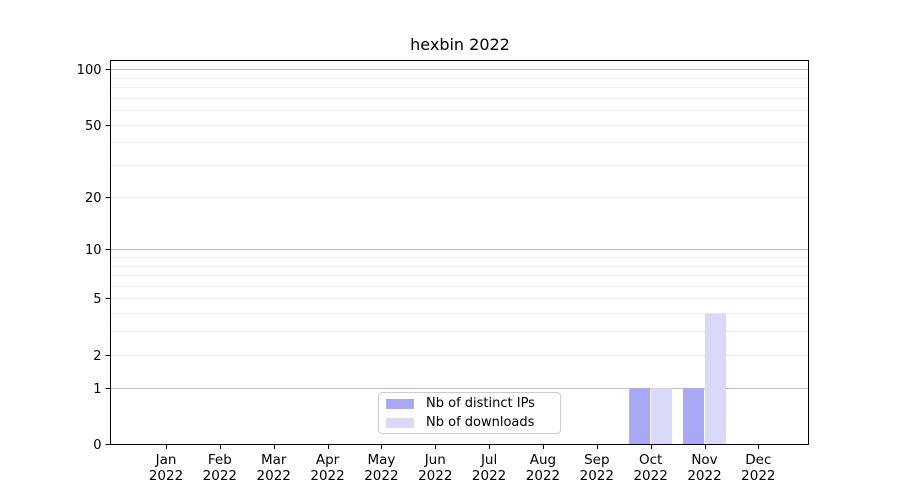  Describe the element at coordinates (274, 460) in the screenshot. I see `x-tick-label-month: Mar` at that location.